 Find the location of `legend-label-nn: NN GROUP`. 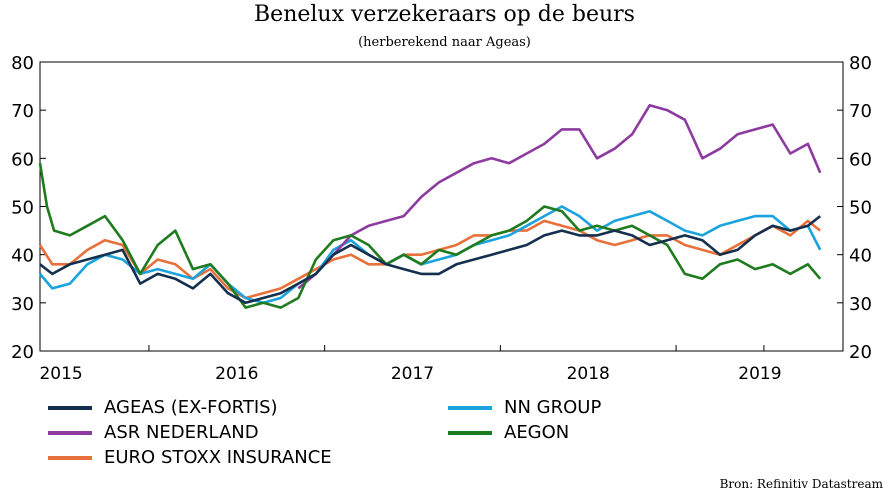

legend-label-nn: NN GROUP is located at coordinates (553, 407).